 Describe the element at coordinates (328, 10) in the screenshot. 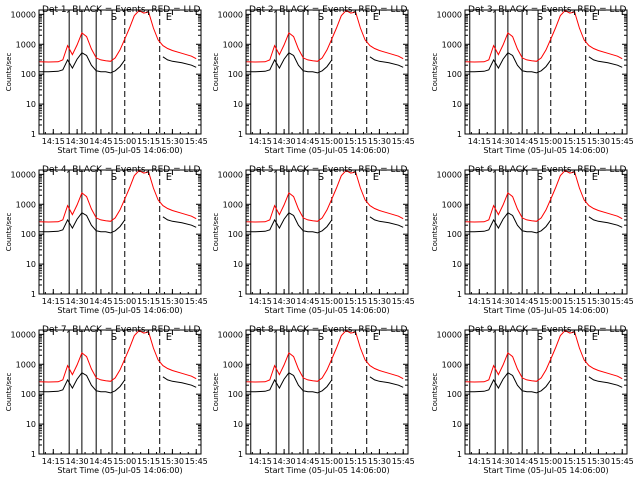

I see `panel-title: Det 2, BLACK = Events, RED = LLD` at that location.